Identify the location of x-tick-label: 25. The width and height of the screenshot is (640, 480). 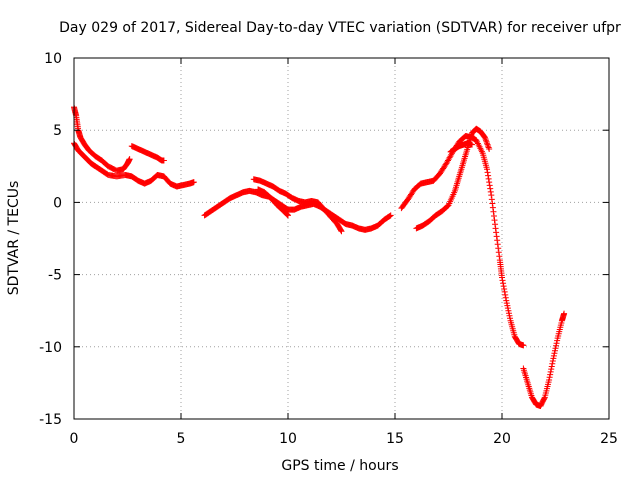
(609, 439).